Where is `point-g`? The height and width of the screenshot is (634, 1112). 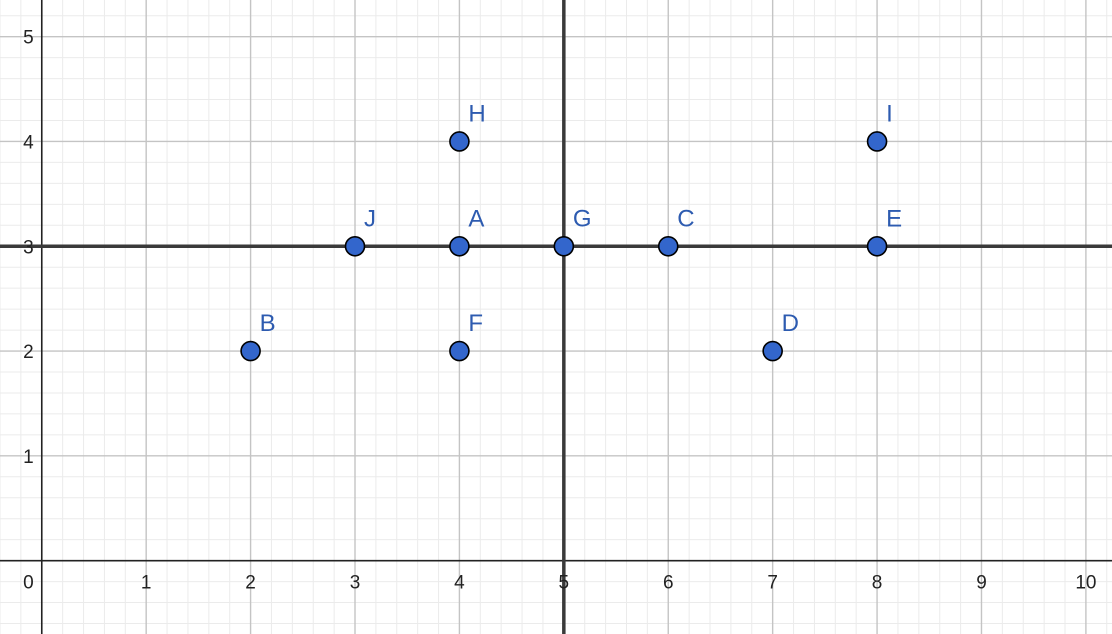 point-g is located at coordinates (564, 246).